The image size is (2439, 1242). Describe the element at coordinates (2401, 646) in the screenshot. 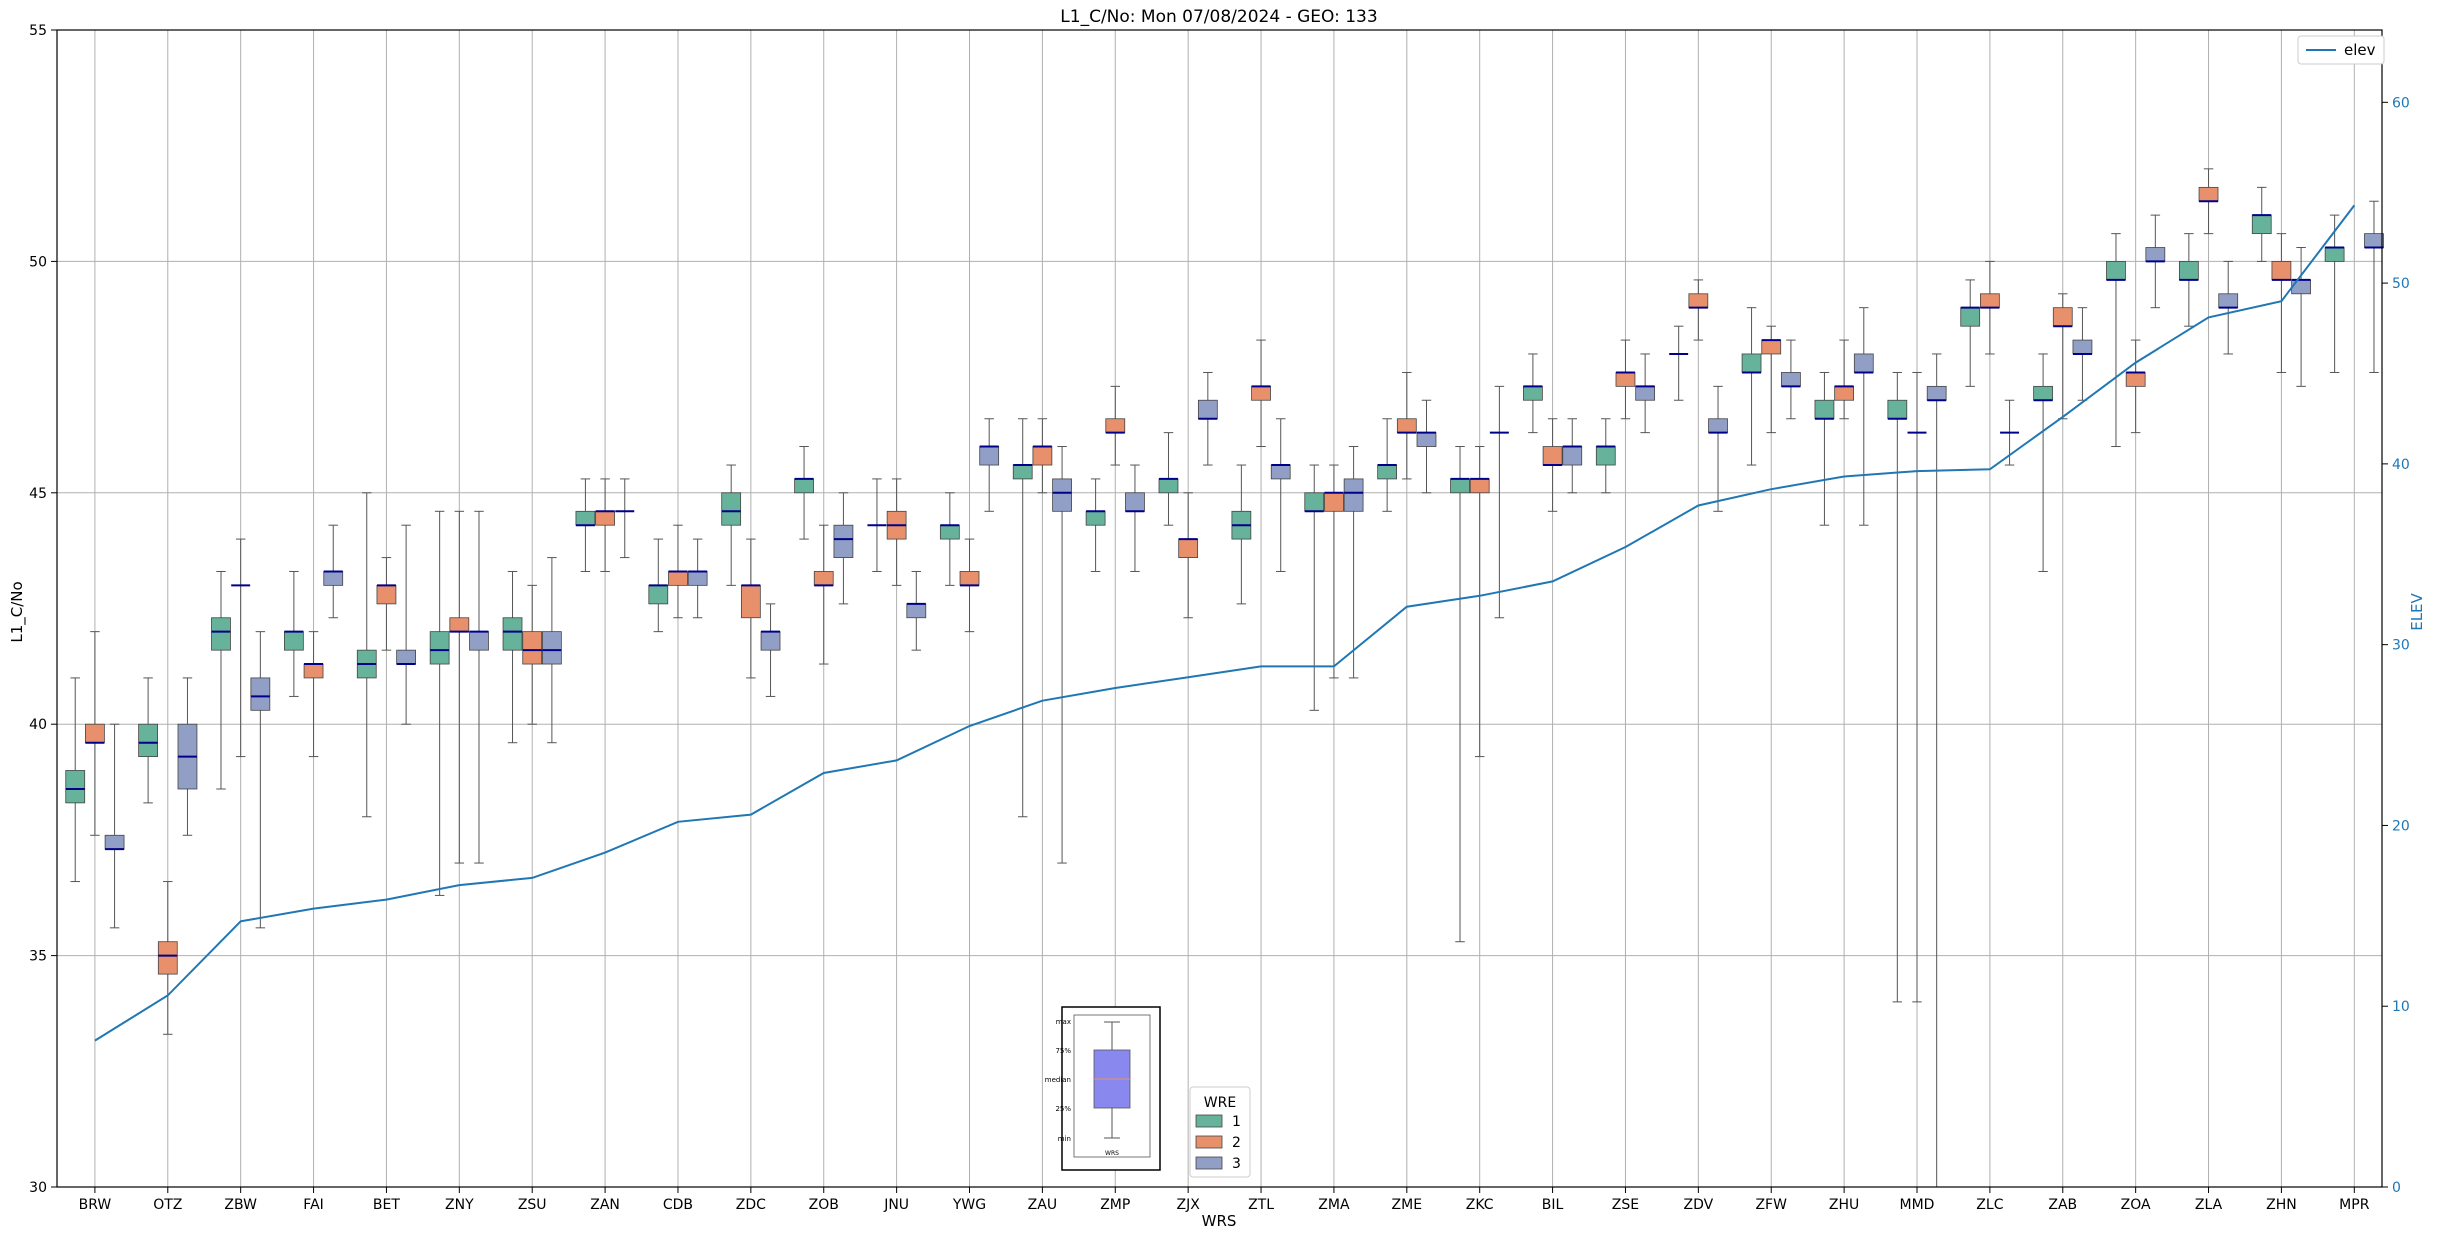

I see `y2-tick-label-30: 30` at that location.